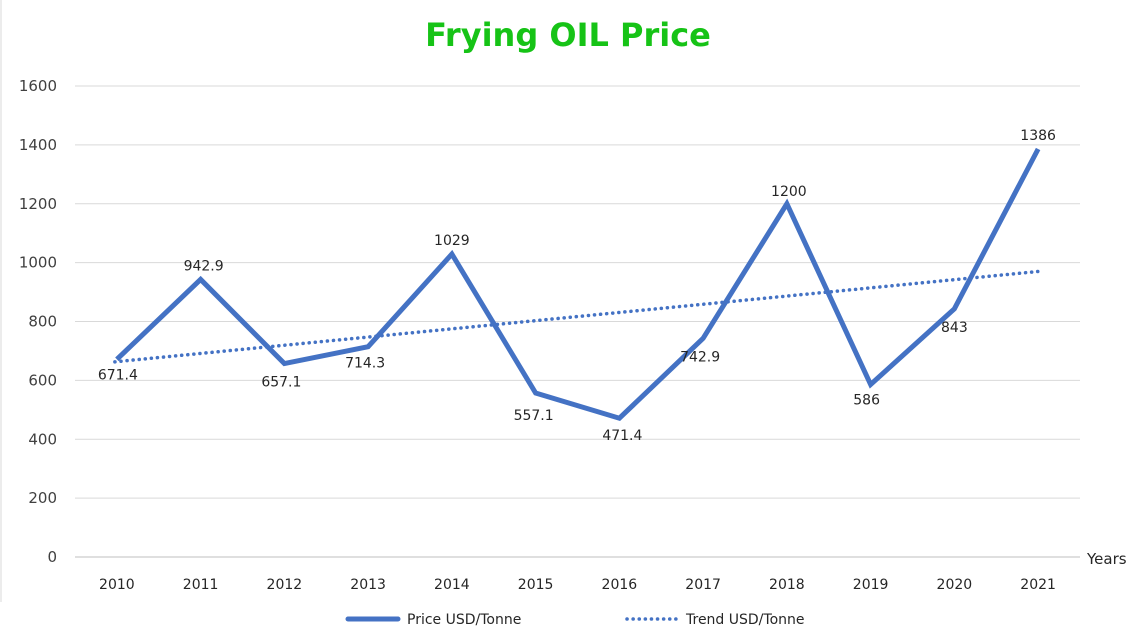 Image resolution: width=1136 pixels, height=637 pixels. What do you see at coordinates (52, 557) in the screenshot?
I see `y-tick-label: 0` at bounding box center [52, 557].